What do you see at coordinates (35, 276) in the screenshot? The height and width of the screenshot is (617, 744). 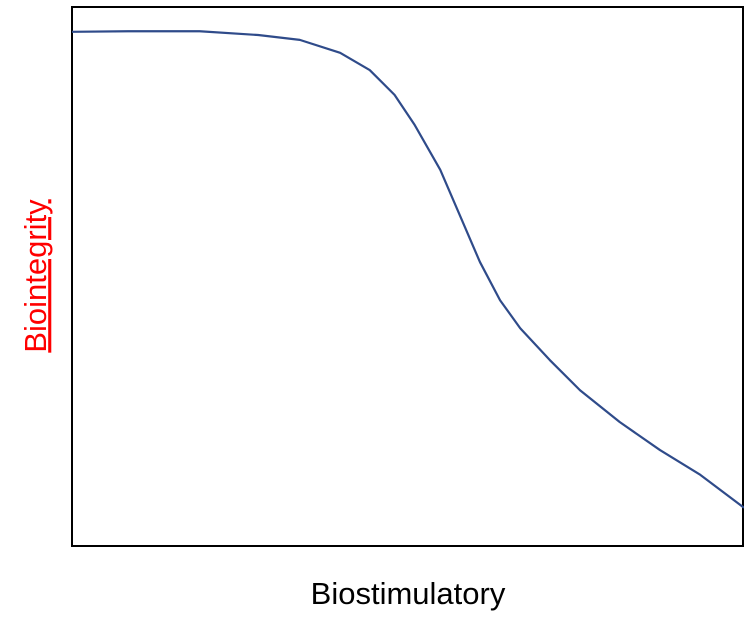 I see `y-axis-label: Biointegrity` at bounding box center [35, 276].